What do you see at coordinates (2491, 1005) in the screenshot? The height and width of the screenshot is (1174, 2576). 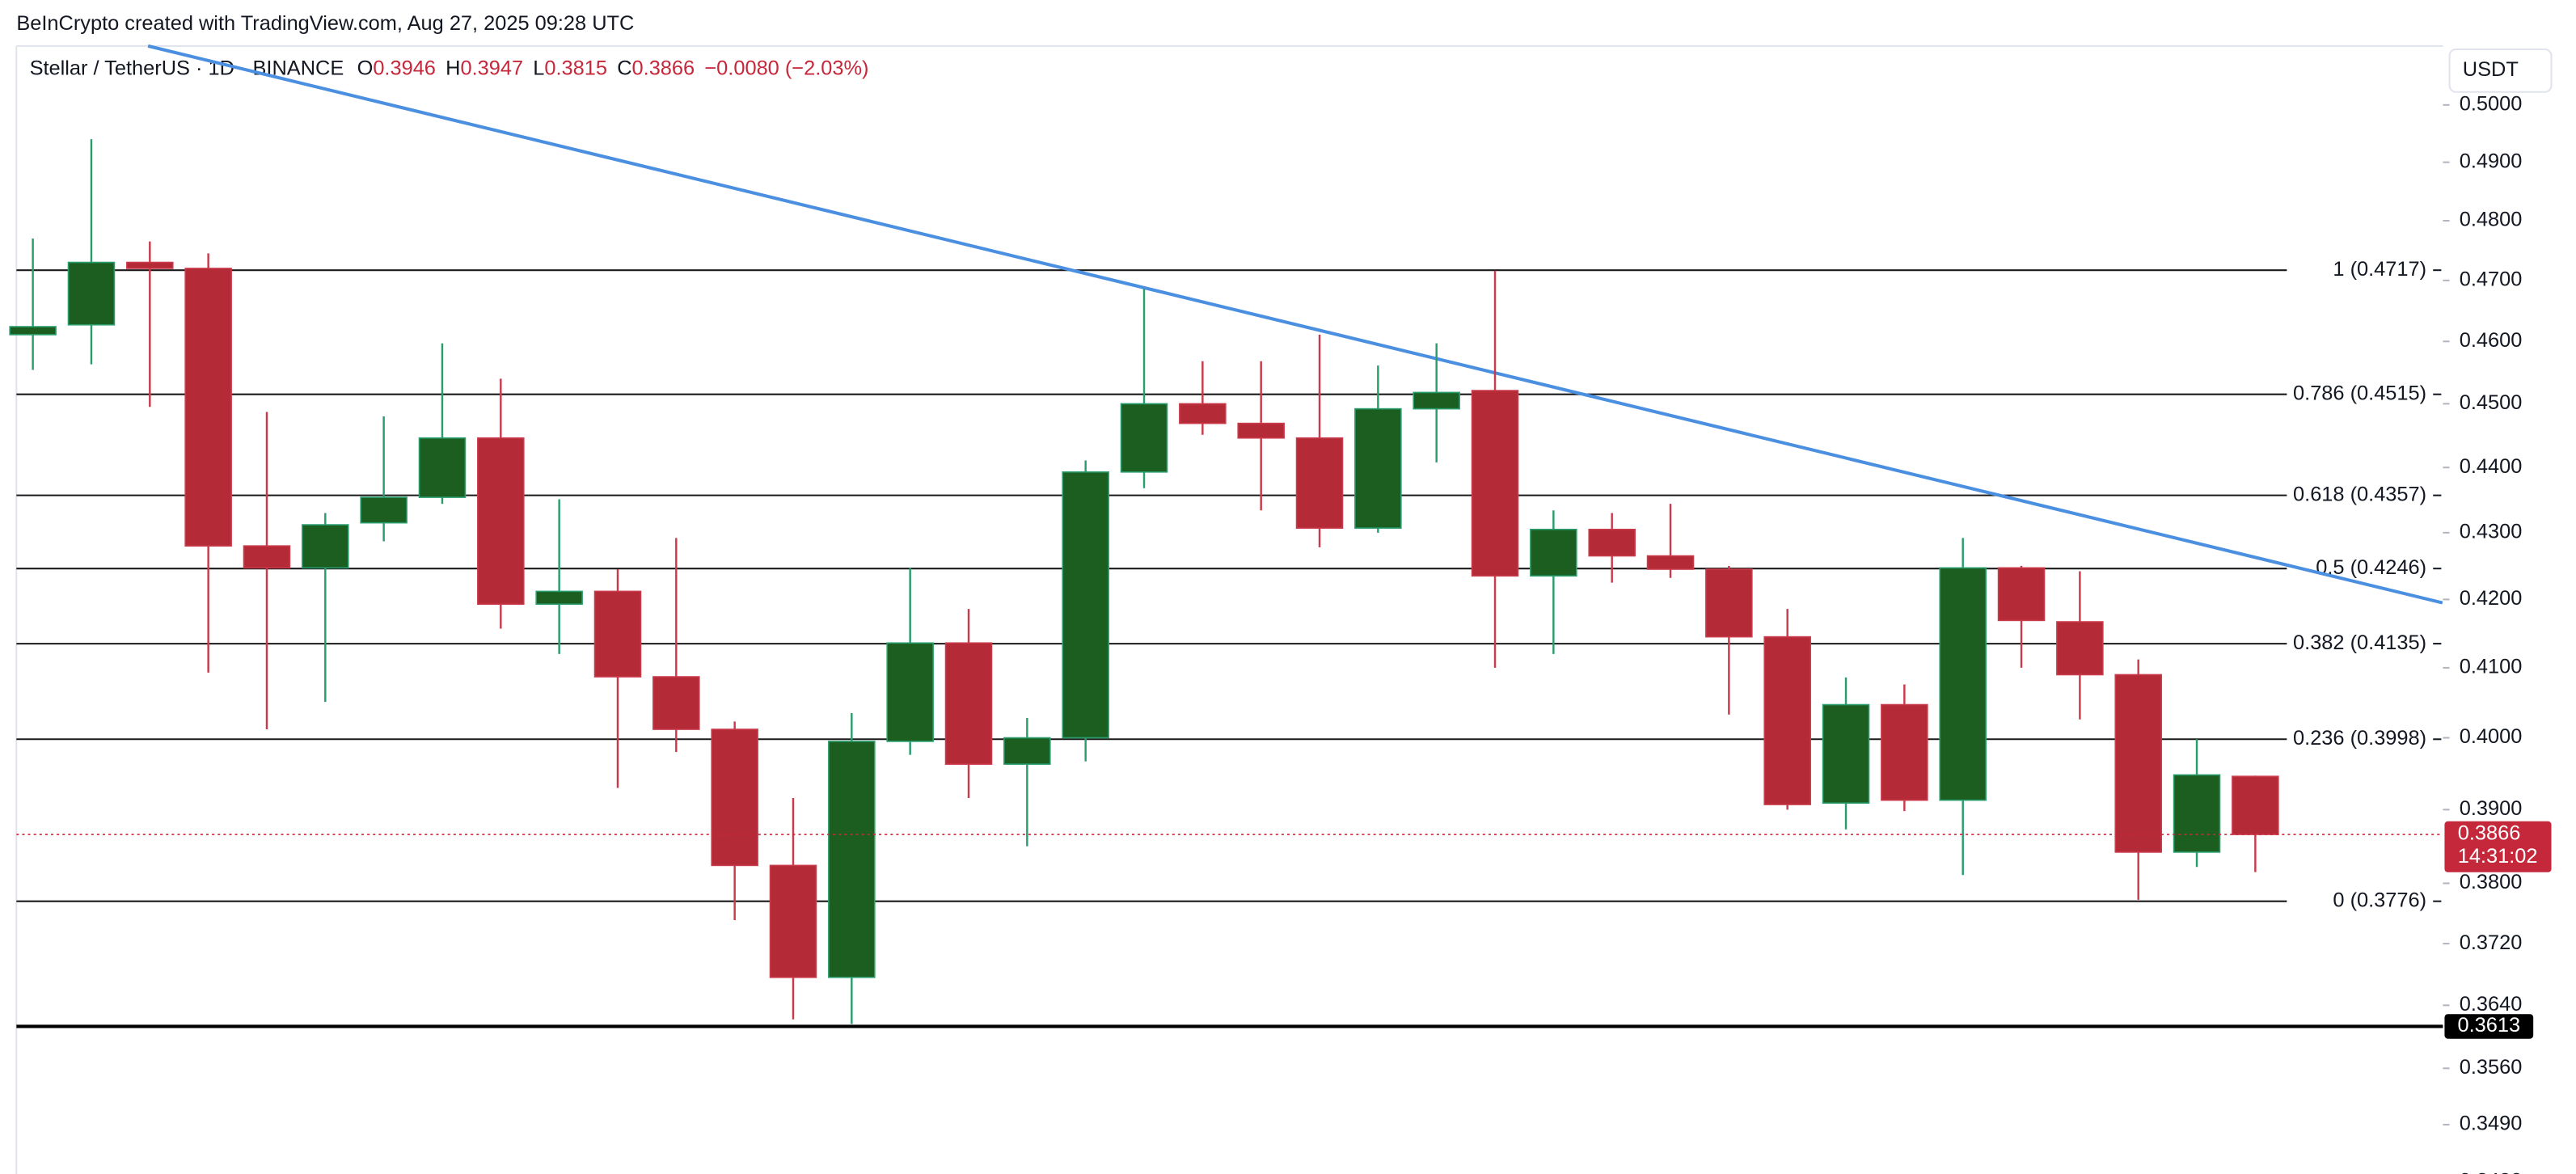 I see `y-tick-label: 0.3640` at bounding box center [2491, 1005].